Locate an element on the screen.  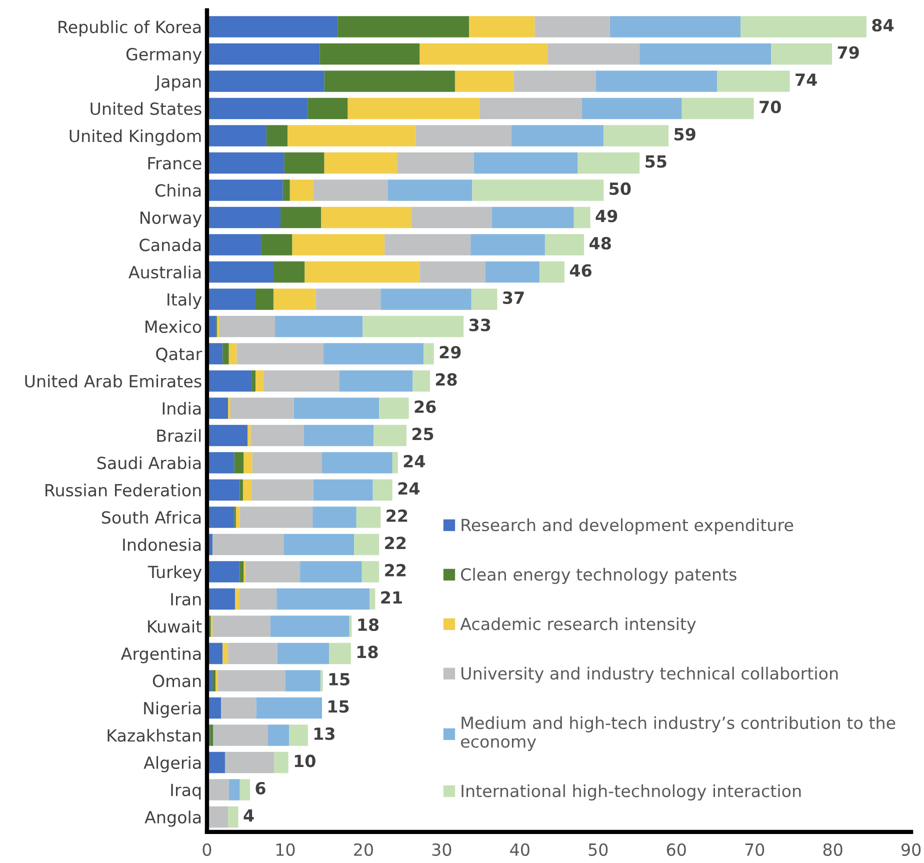
total-label: 79 is located at coordinates (848, 52).